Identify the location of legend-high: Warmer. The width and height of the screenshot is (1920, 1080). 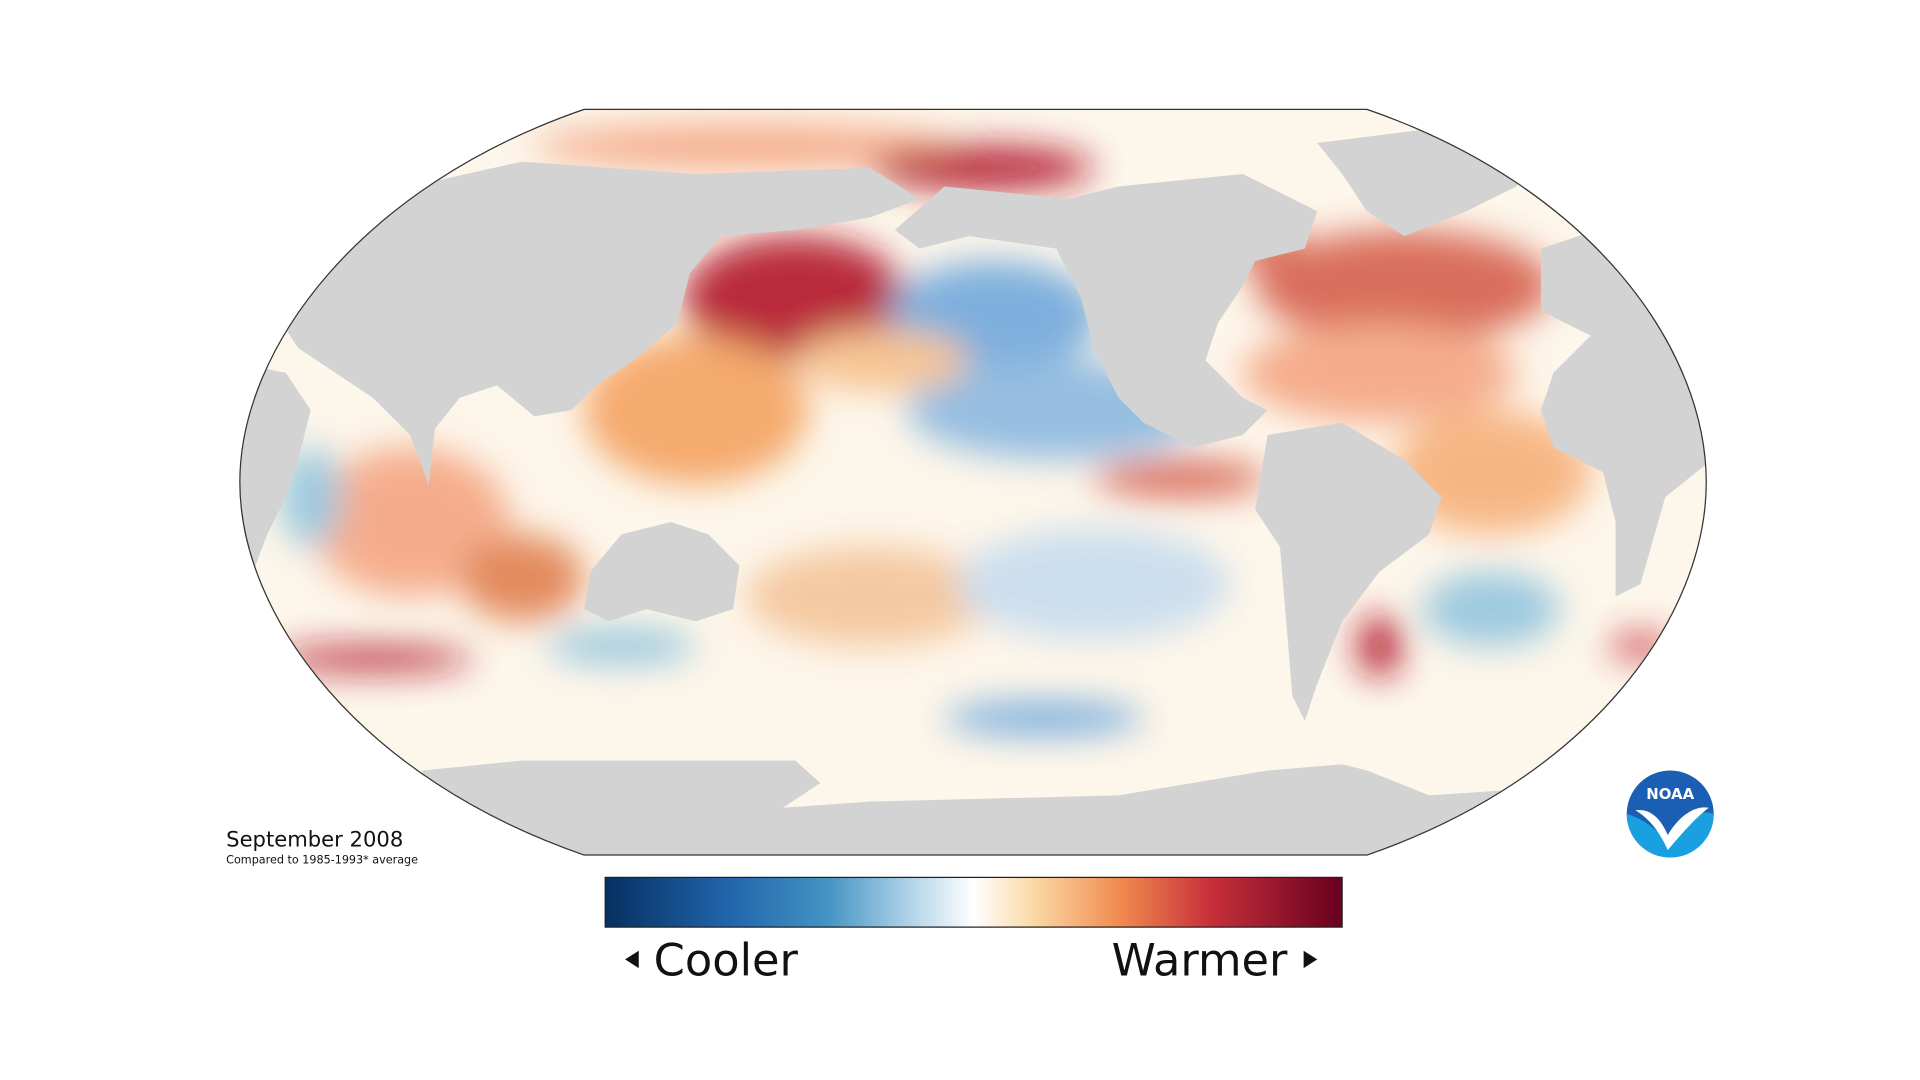
(1200, 960).